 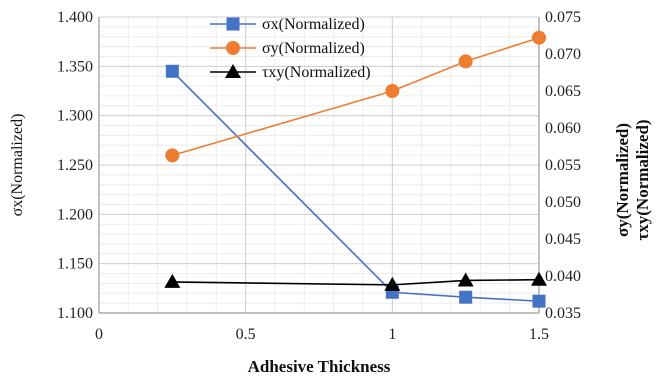 What do you see at coordinates (563, 276) in the screenshot?
I see `y-right-tick-label: 0.040` at bounding box center [563, 276].